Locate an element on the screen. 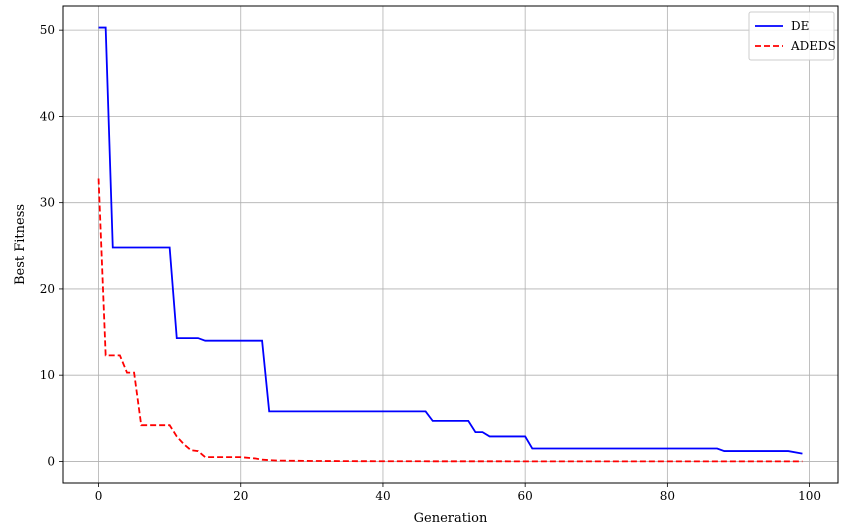  x-tick-label: 80 is located at coordinates (667, 496).